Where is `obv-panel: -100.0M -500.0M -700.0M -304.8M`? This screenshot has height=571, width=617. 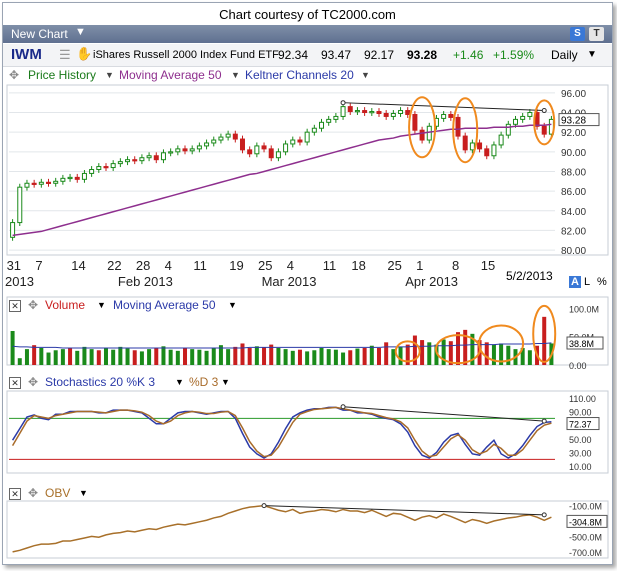
obv-panel: -100.0M -500.0M -700.0M -304.8M is located at coordinates (307, 529).